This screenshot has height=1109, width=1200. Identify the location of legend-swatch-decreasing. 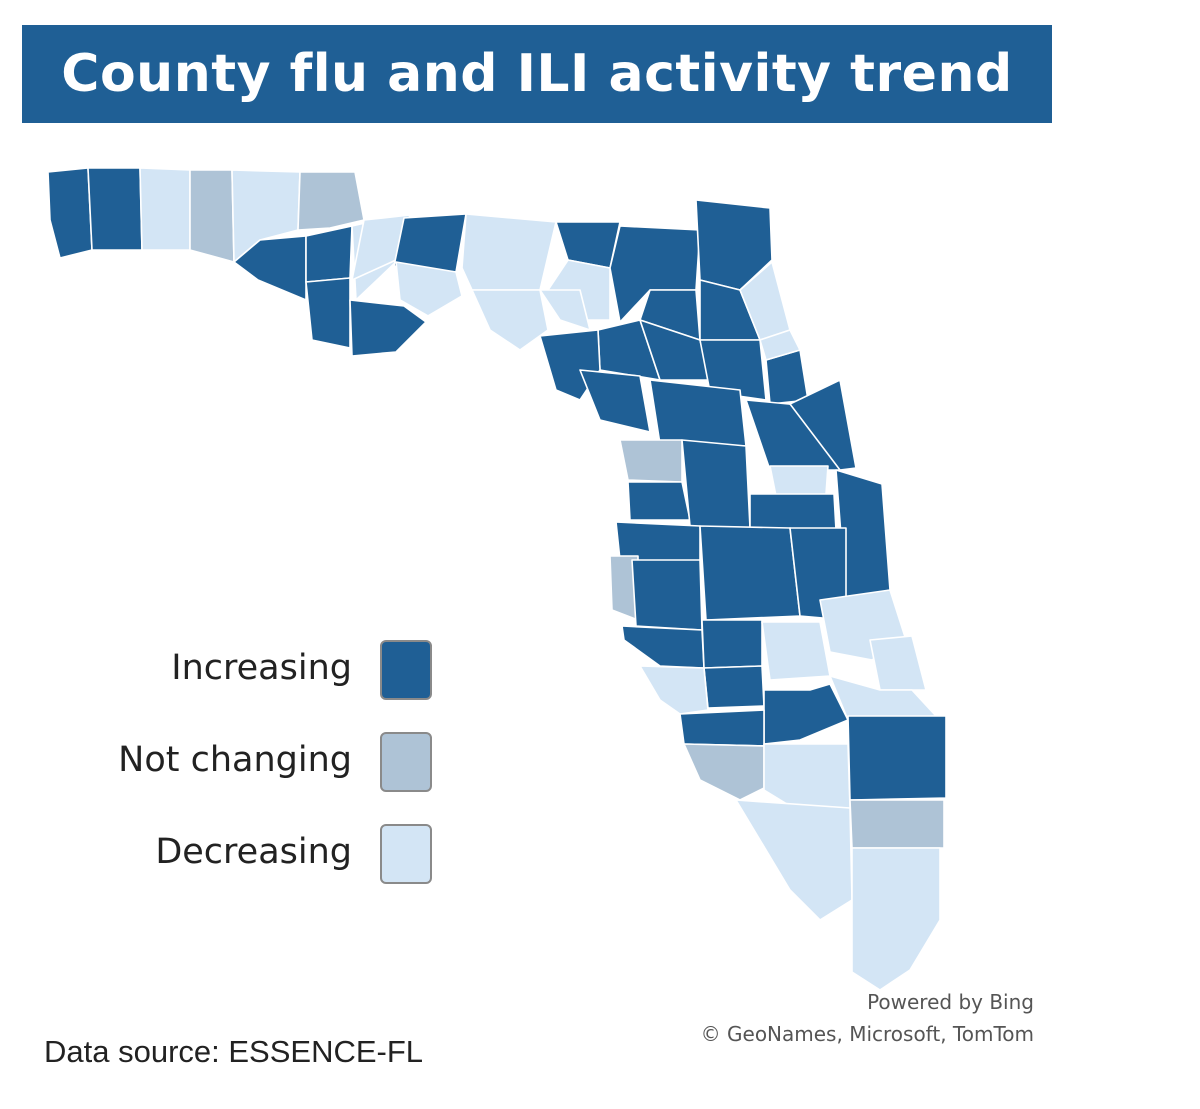
(406, 854).